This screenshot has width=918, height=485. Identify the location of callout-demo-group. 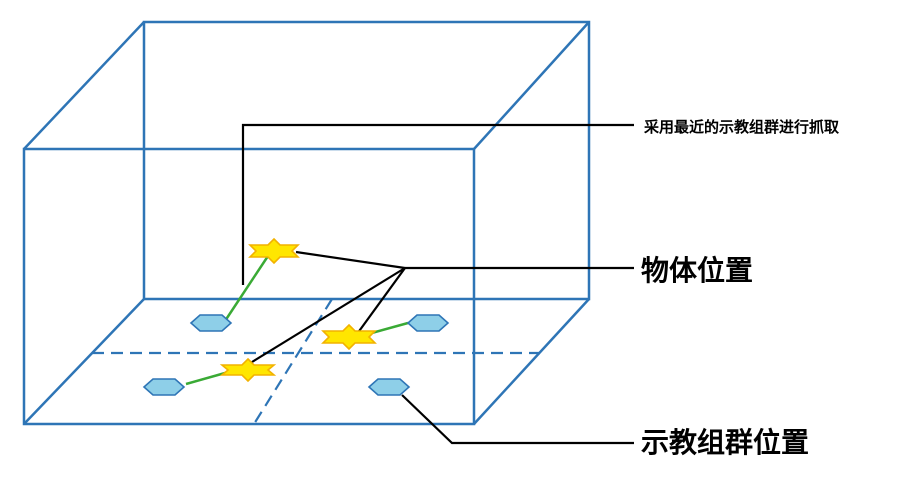
(517, 419).